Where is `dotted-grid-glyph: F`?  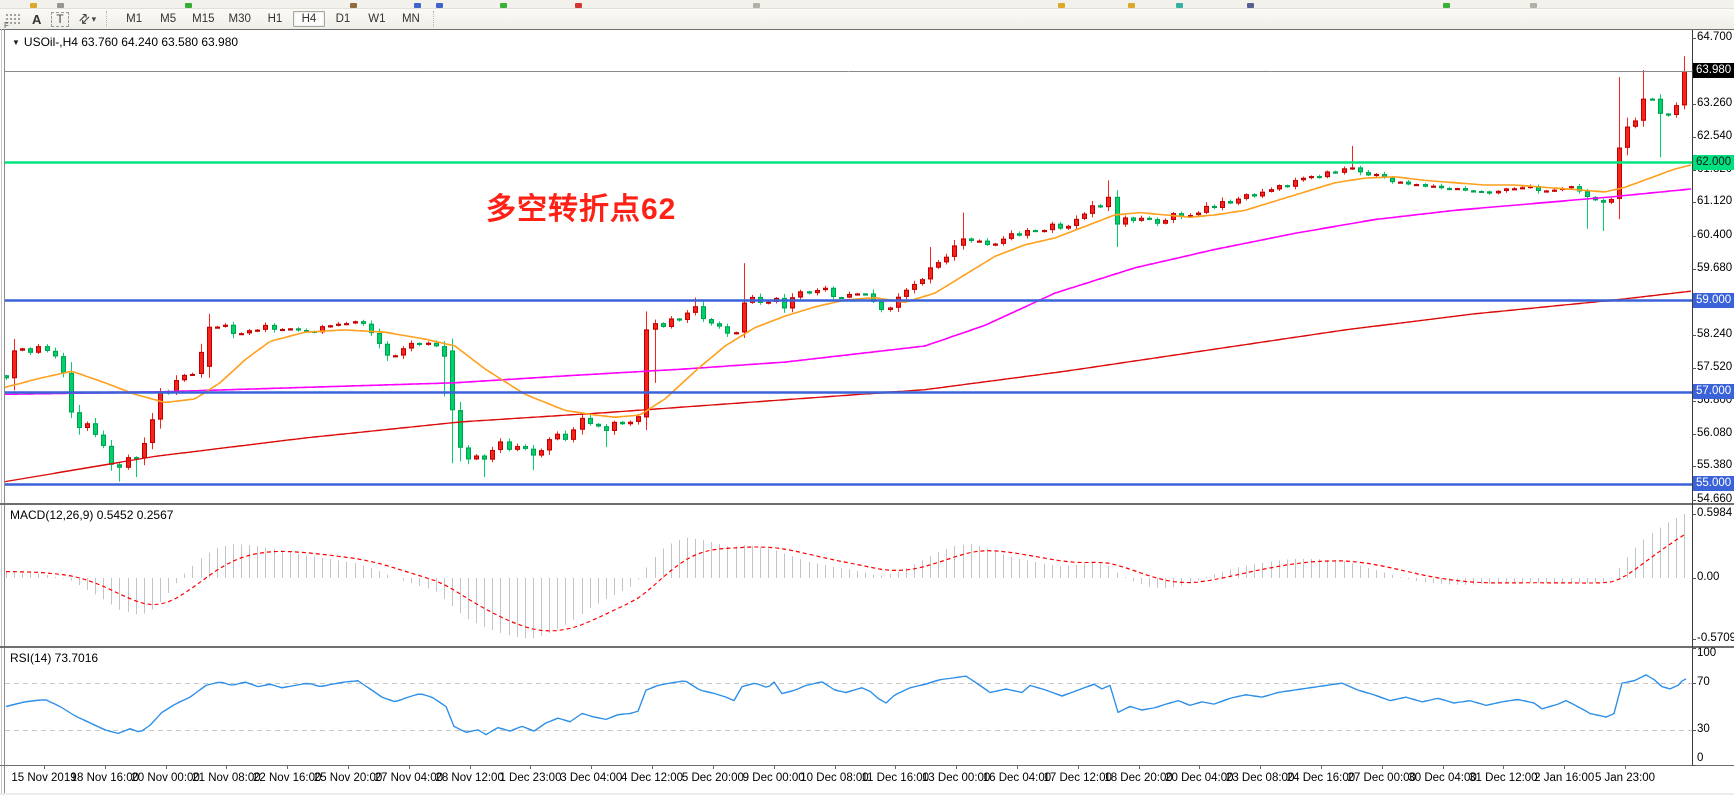 dotted-grid-glyph: F is located at coordinates (13, 21).